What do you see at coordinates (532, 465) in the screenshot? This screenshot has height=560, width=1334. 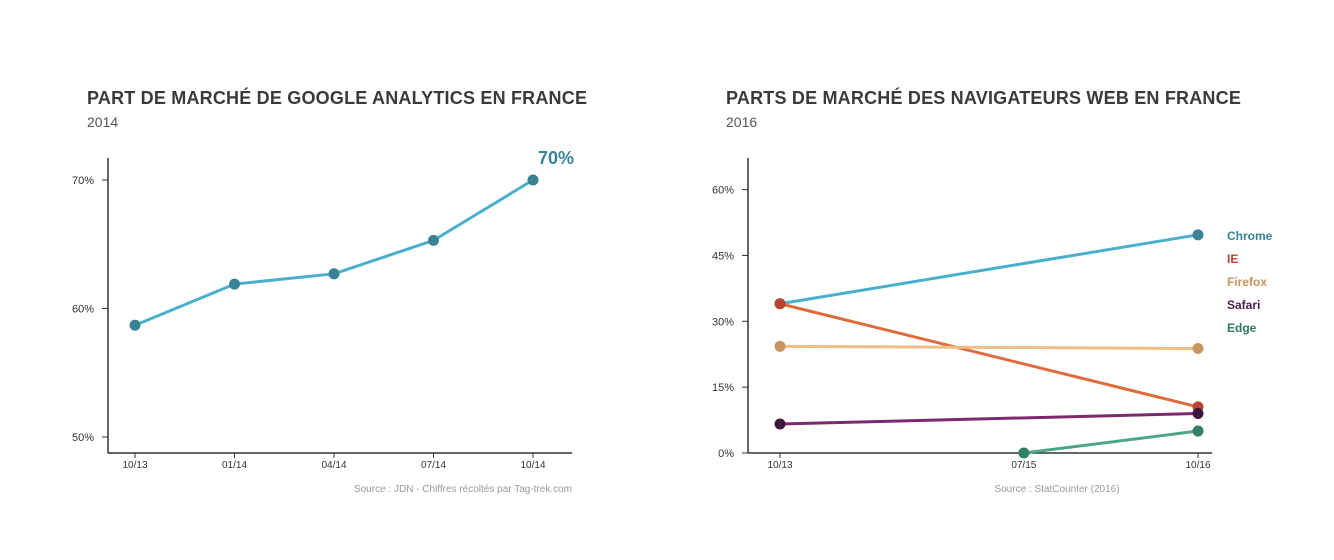 I see `chart1-x-tick-label: 10/14` at bounding box center [532, 465].